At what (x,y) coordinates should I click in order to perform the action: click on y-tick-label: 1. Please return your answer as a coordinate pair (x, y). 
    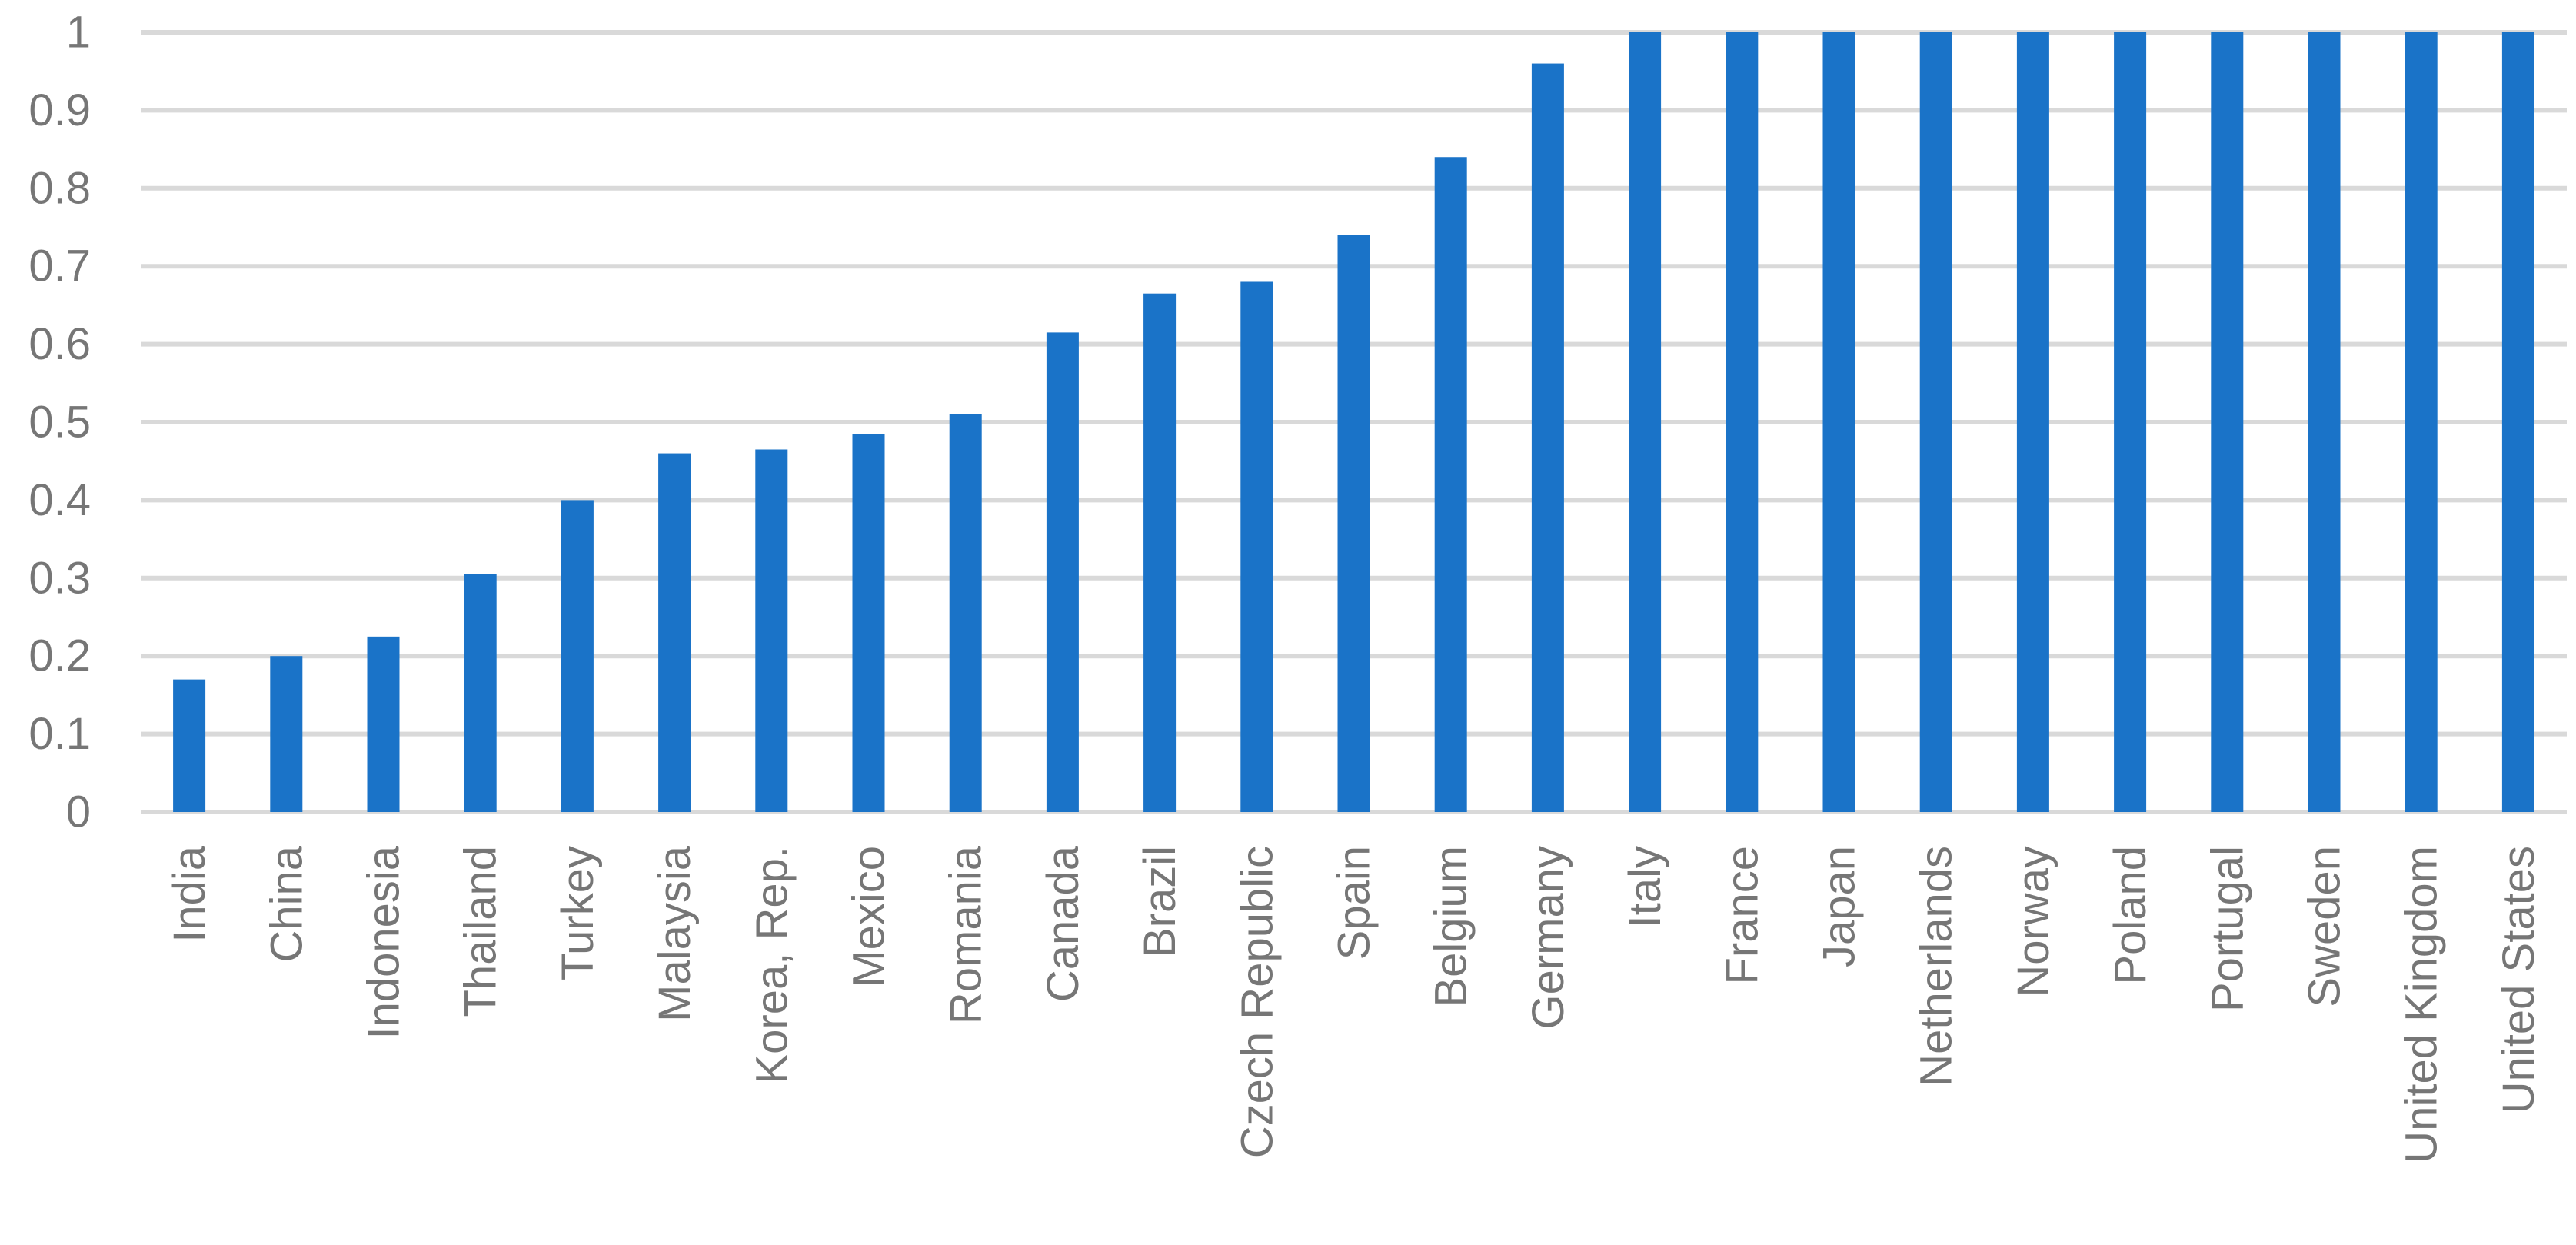
    Looking at the image, I should click on (79, 33).